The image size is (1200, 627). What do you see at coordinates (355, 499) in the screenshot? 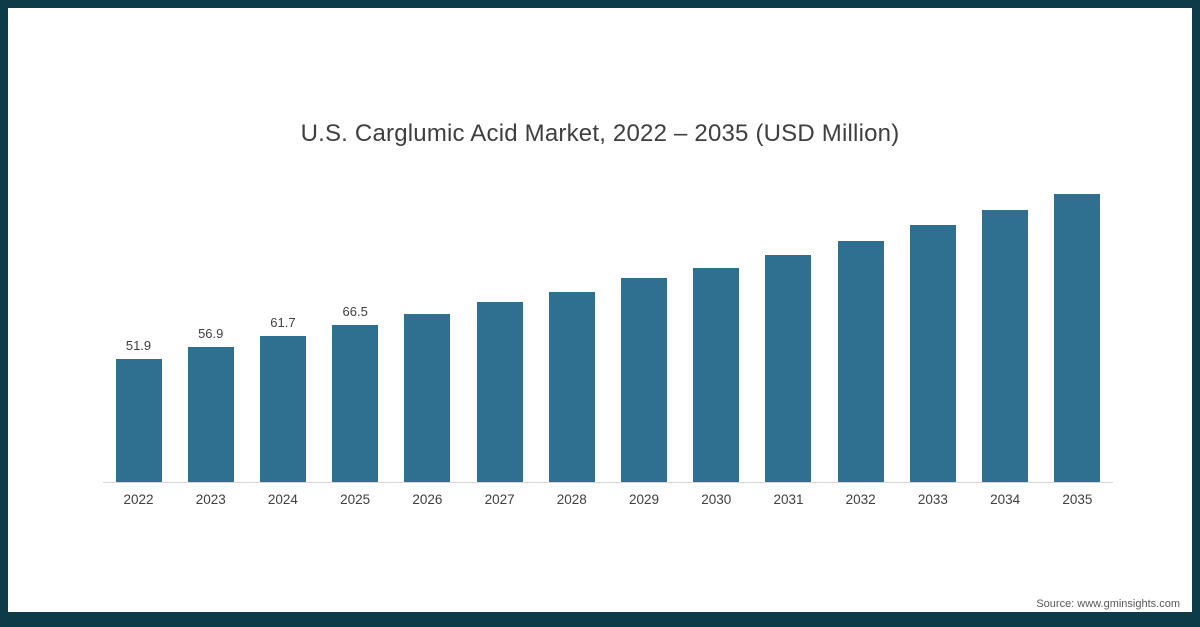
I see `x-axis-tick-label: 2025` at bounding box center [355, 499].